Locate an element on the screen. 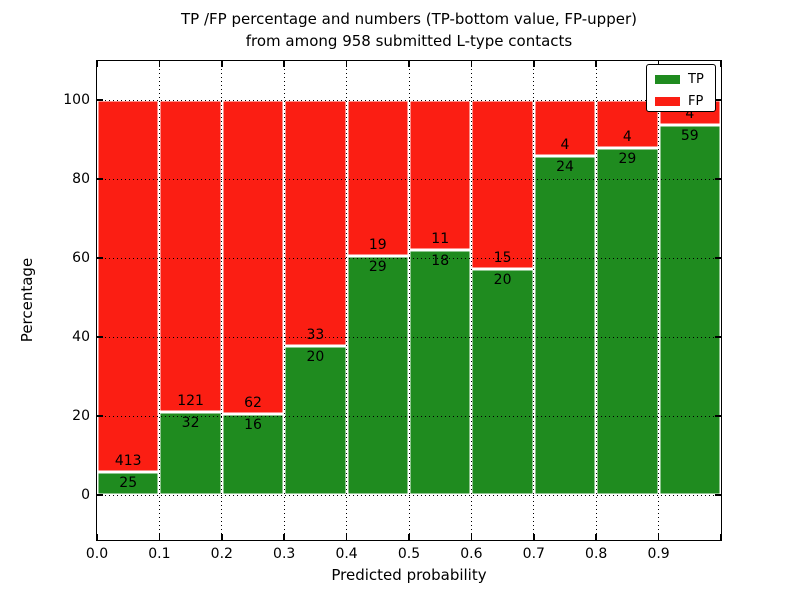  bar-fp-count-label: 33 is located at coordinates (315, 334).